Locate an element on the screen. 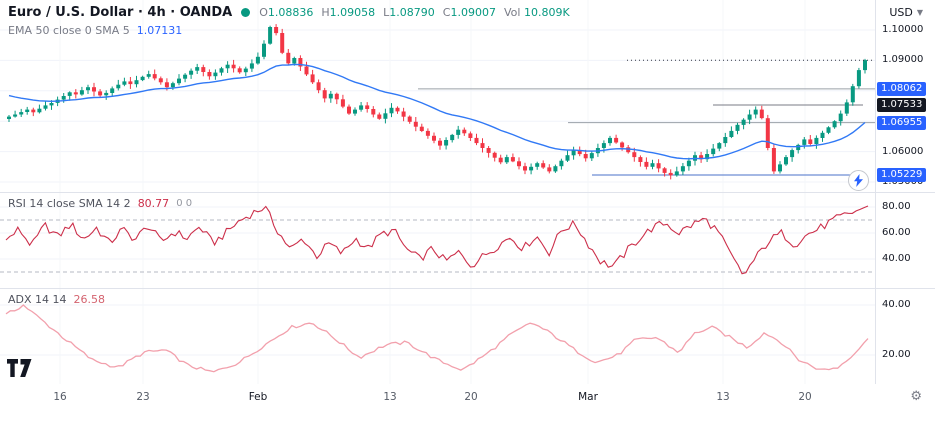  symbol-title: Euro / U.S. Dollar · 4h · OANDA is located at coordinates (120, 12).